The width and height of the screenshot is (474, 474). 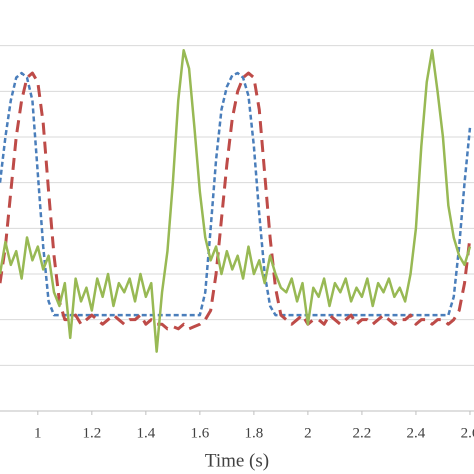 I want to click on x-tick-label: 1.6, so click(x=199, y=433).